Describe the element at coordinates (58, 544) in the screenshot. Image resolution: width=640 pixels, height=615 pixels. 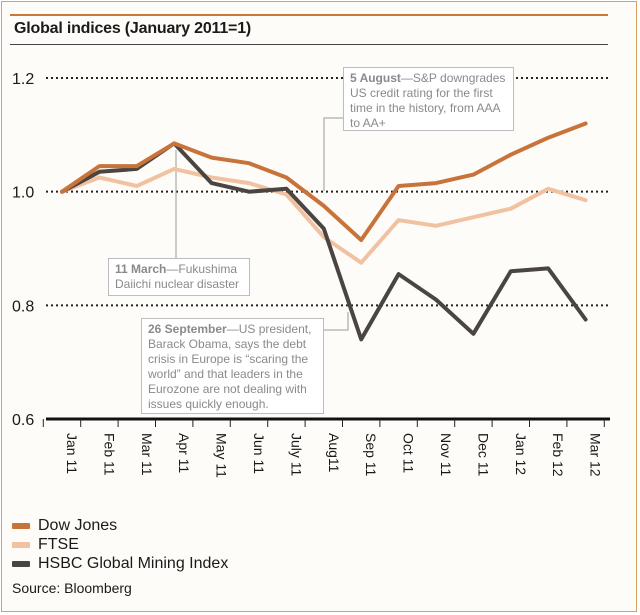
I see `legend-label-ftse: FTSE` at that location.